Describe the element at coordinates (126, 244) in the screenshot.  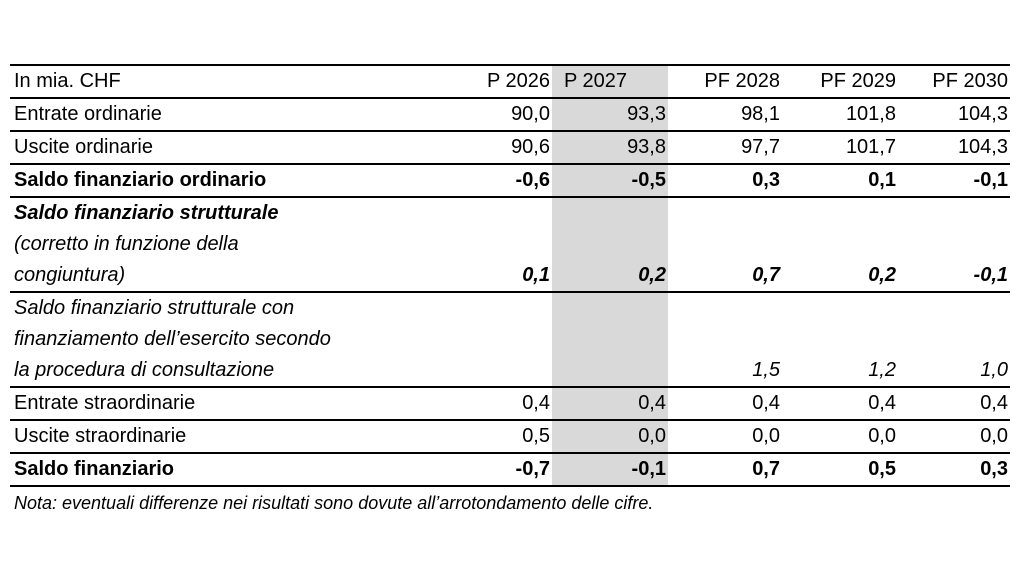
I see `row-label: (corretto in funzione della` at that location.